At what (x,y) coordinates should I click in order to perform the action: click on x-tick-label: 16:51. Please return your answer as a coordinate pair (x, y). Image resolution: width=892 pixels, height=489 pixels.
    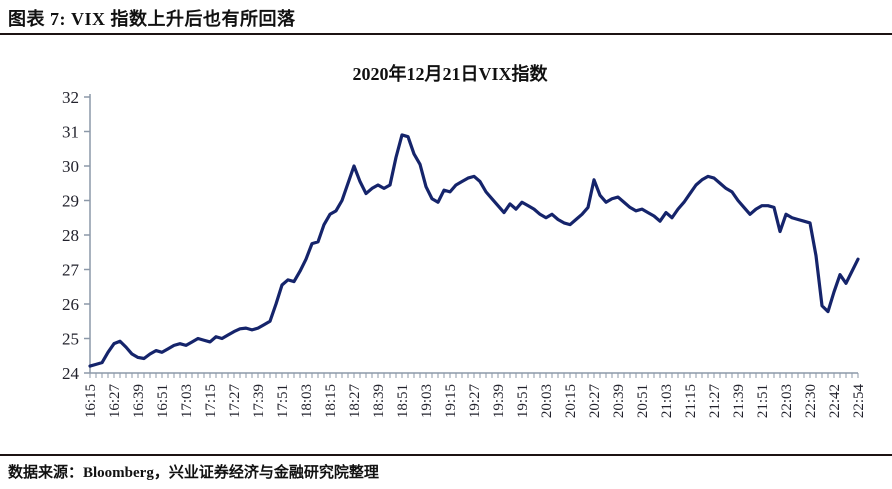
    Looking at the image, I should click on (163, 401).